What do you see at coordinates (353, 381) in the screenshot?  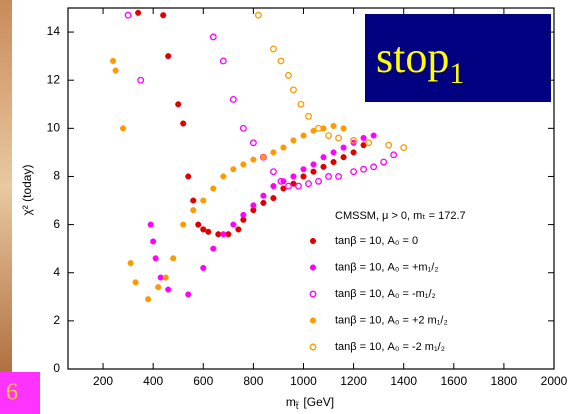 I see `x-tick-label: 1200` at bounding box center [353, 381].